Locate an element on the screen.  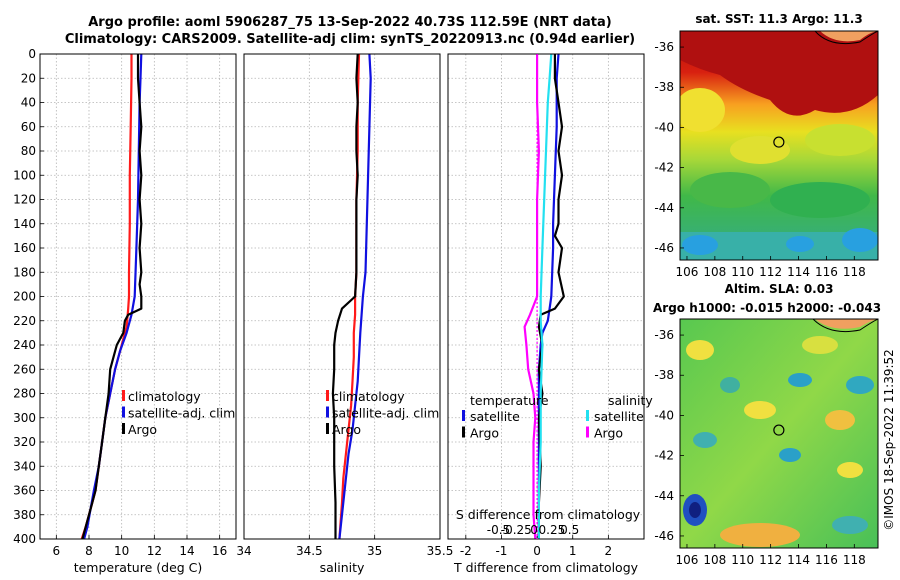
legend-label: satellite is located at coordinates (495, 416).